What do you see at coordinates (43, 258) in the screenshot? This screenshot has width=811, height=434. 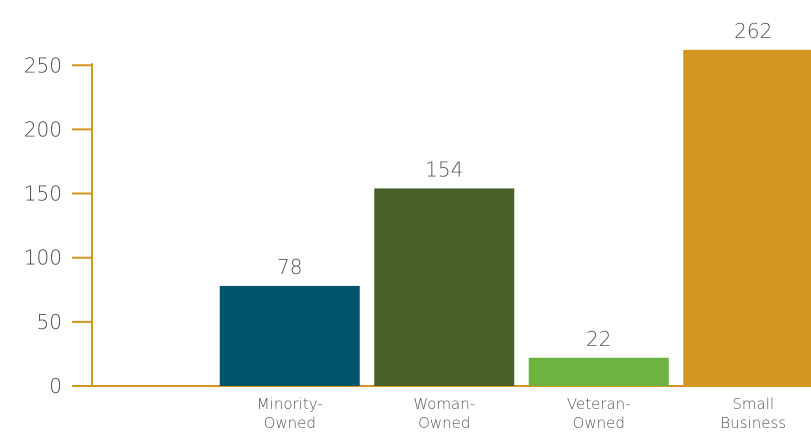 I see `y-tick-label: 100` at bounding box center [43, 258].